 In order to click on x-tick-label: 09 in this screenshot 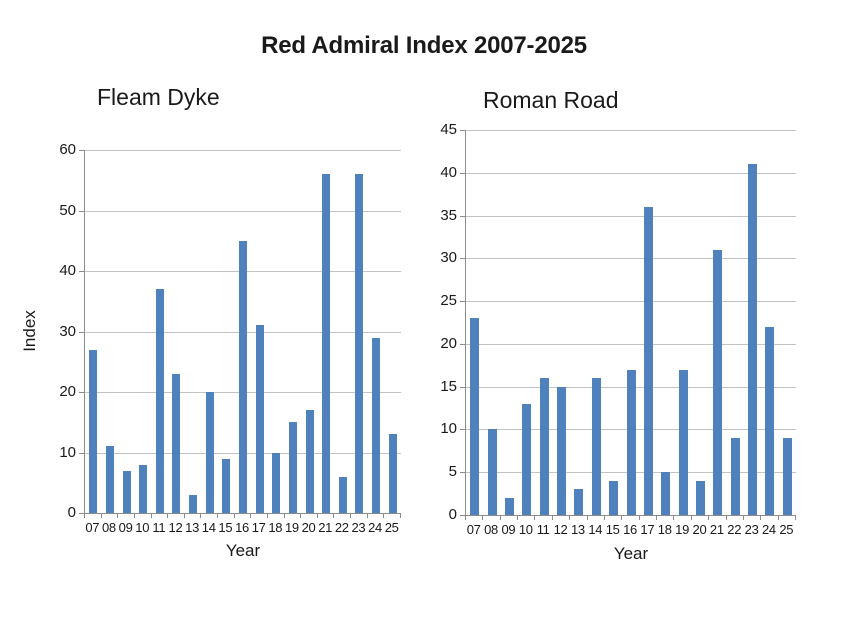, I will do `click(125, 527)`.